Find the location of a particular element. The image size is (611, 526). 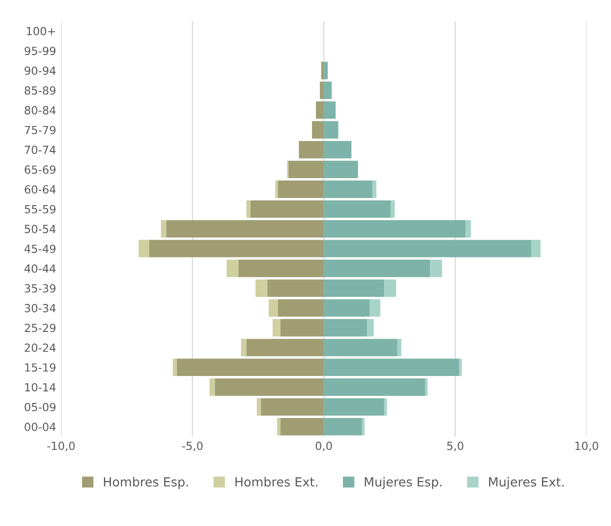

x-tick-label: 0,0 is located at coordinates (324, 447).